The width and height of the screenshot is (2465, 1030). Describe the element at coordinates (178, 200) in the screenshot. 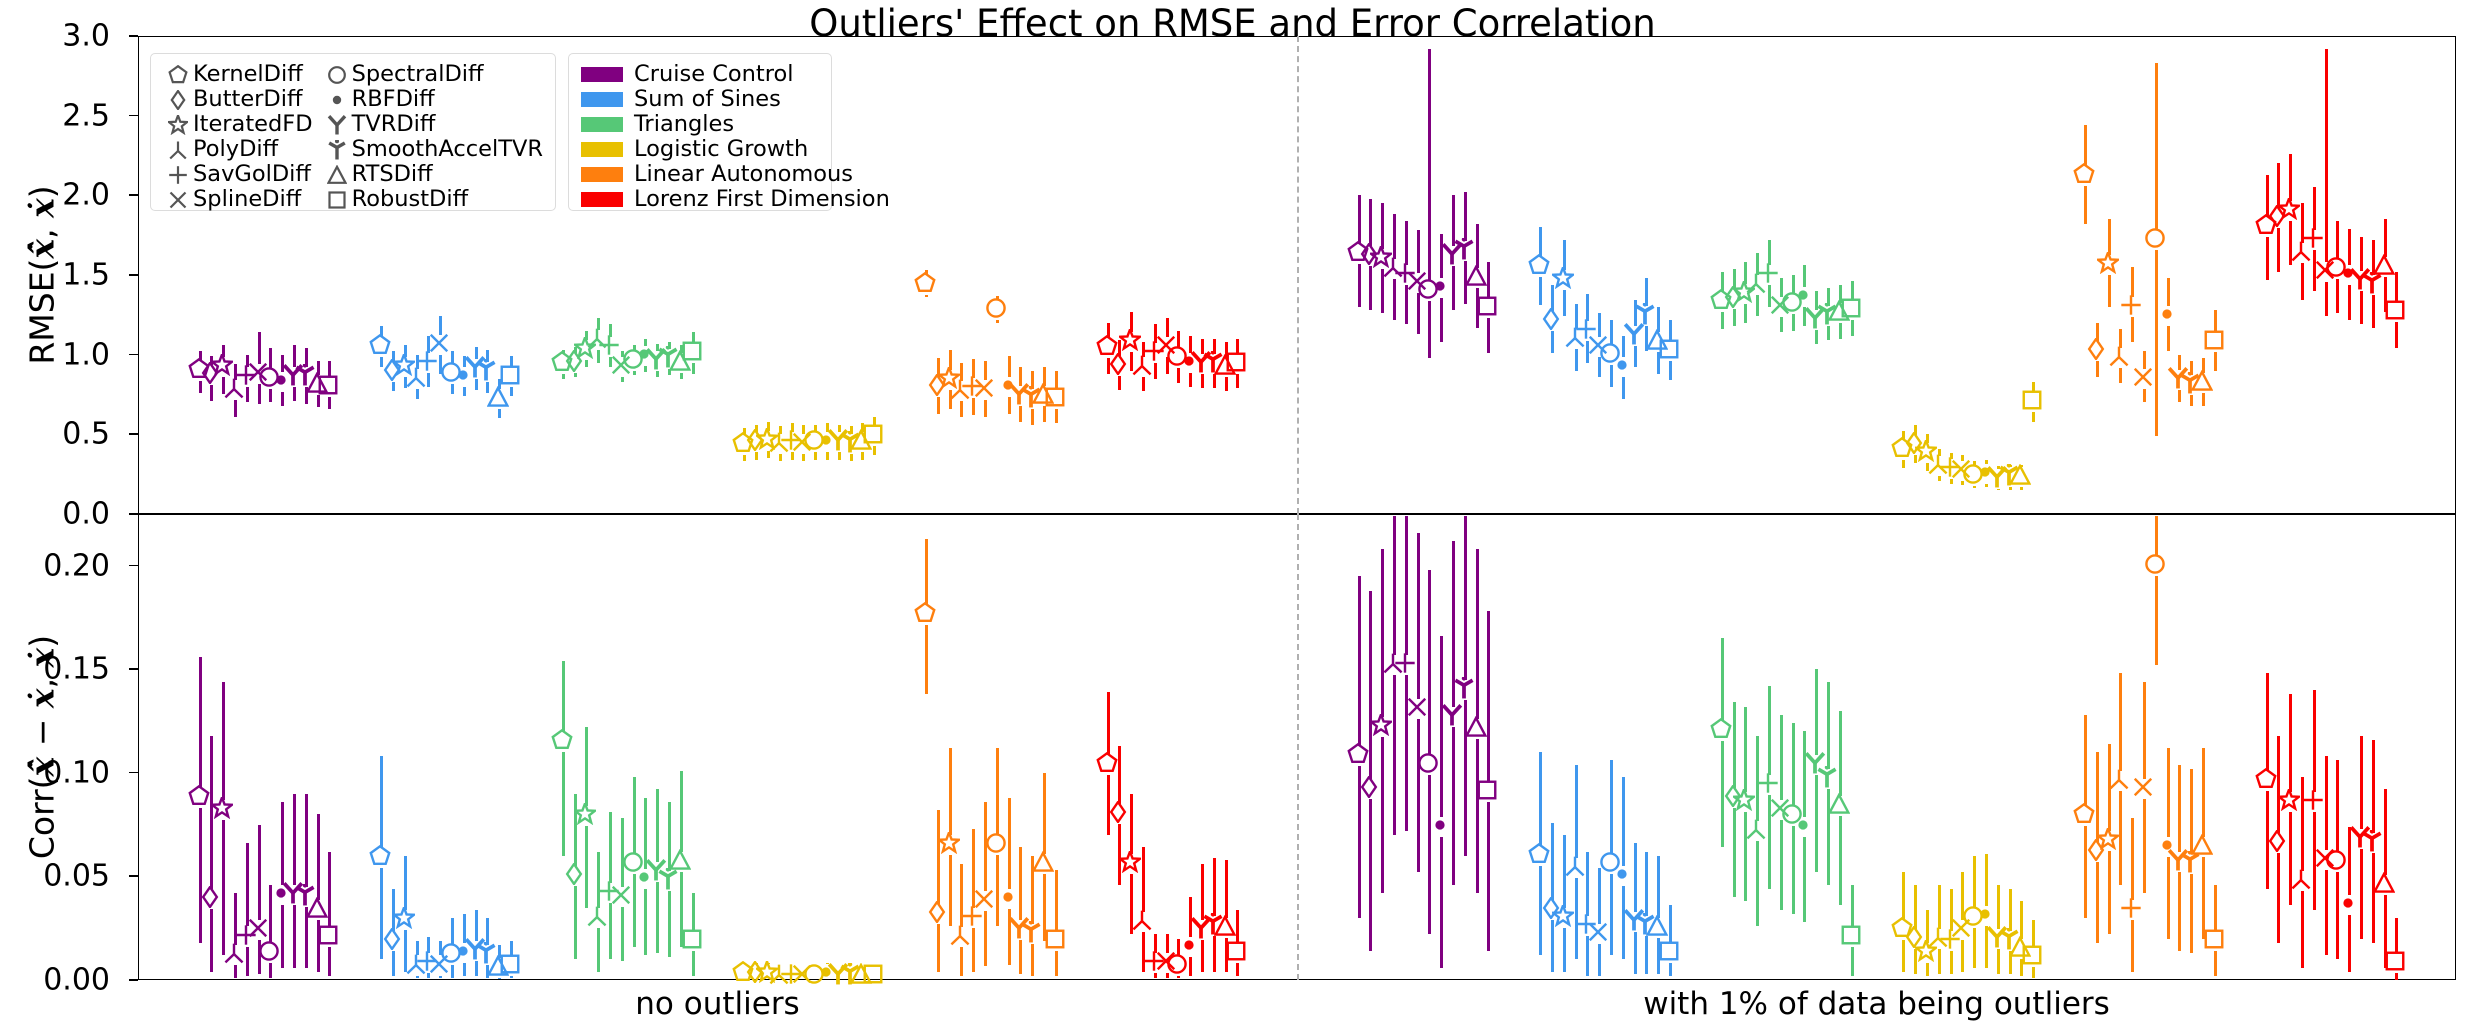

I see `cross-icon` at that location.